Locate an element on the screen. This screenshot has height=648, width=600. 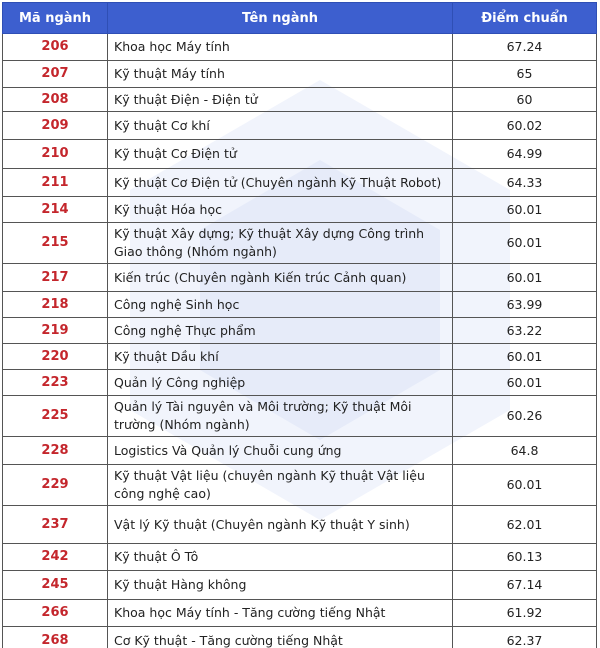
score-cell: 60 is located at coordinates (524, 99).